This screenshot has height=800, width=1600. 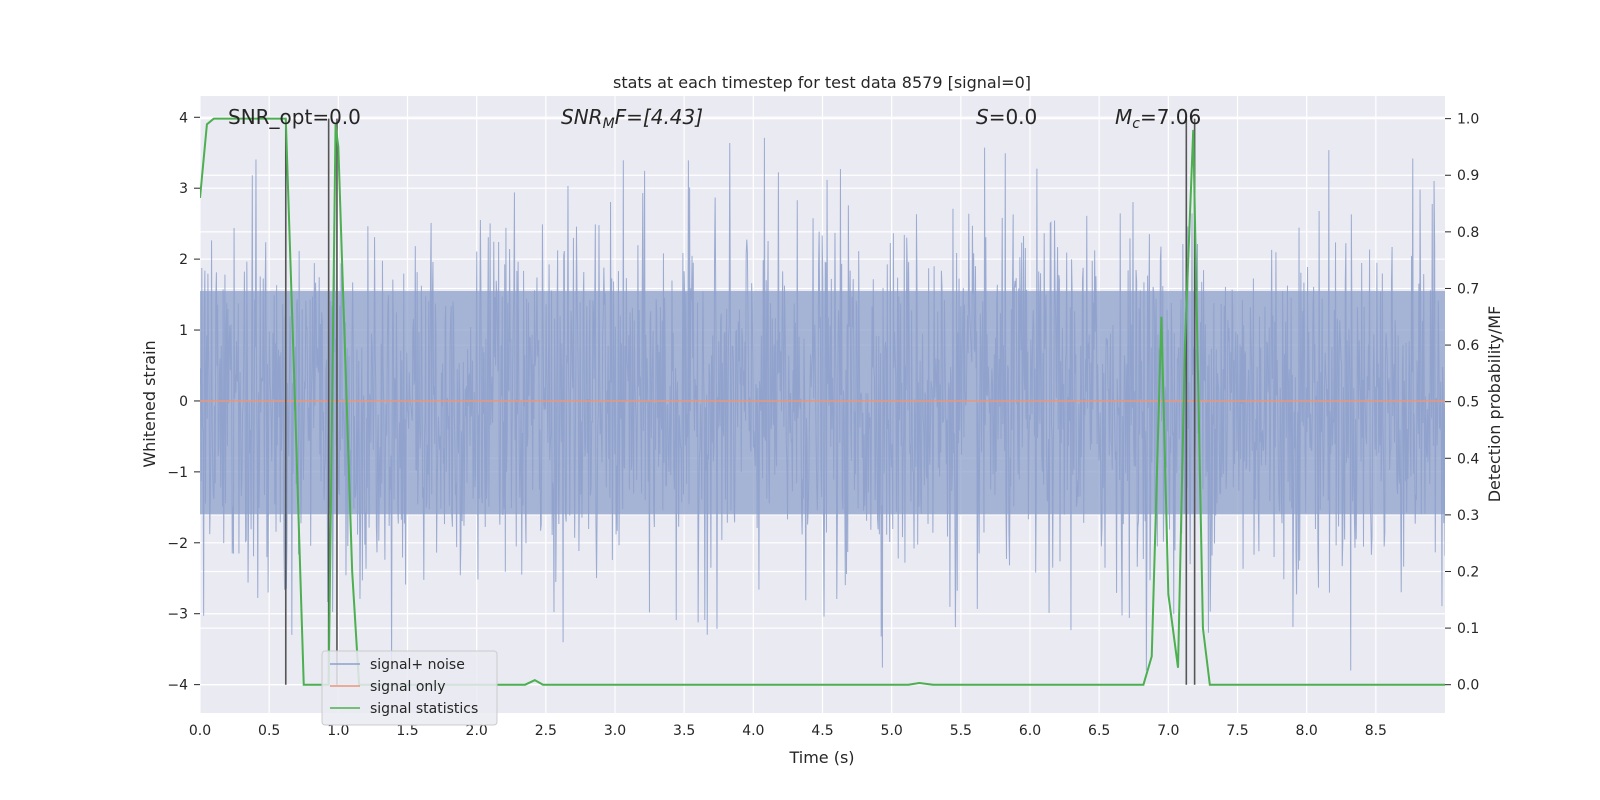 I want to click on annotation-snr-mf-main: SNR, so click(x=582, y=117).